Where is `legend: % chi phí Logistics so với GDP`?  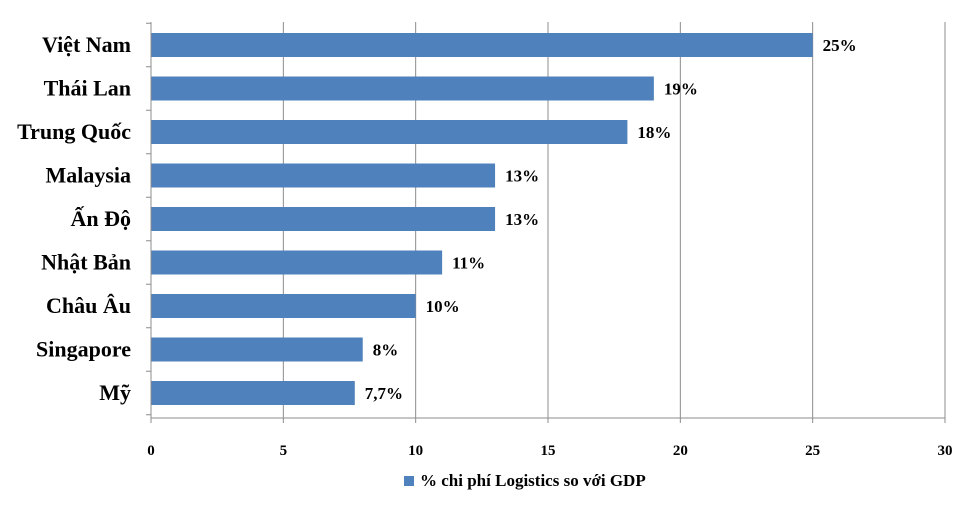
legend: % chi phí Logistics so với GDP is located at coordinates (525, 481).